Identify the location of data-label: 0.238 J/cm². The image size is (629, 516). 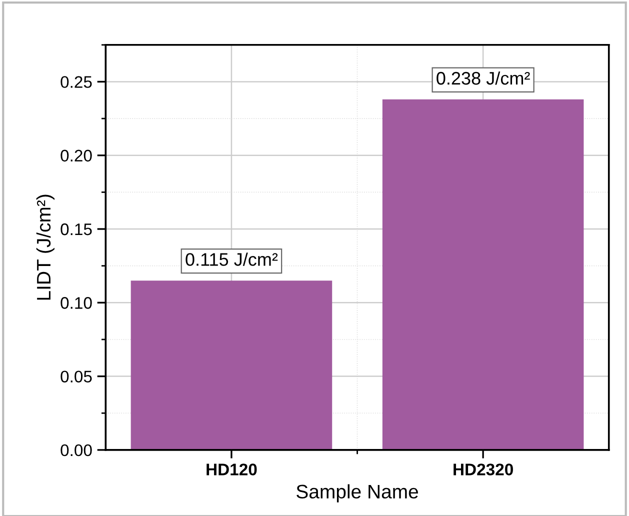
(483, 78).